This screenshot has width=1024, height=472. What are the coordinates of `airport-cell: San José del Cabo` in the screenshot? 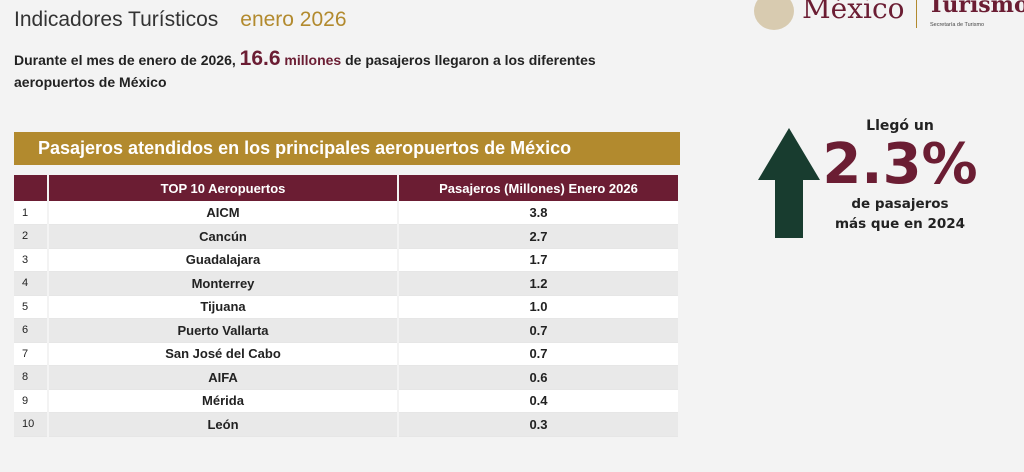 It's located at (223, 354).